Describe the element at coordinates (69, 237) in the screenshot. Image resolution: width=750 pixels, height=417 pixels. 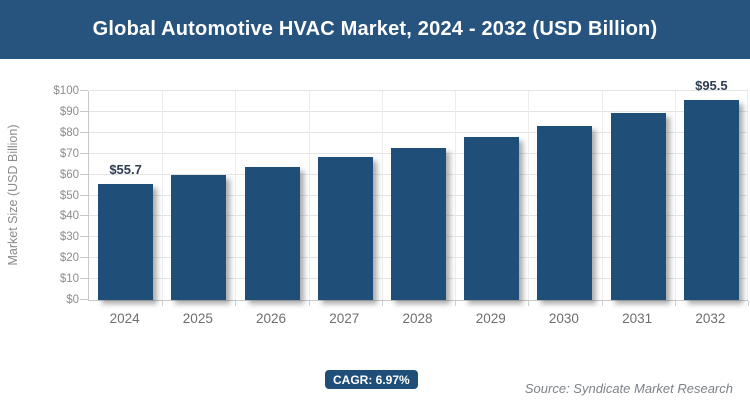
I see `y-axis-tick-label: $30` at that location.